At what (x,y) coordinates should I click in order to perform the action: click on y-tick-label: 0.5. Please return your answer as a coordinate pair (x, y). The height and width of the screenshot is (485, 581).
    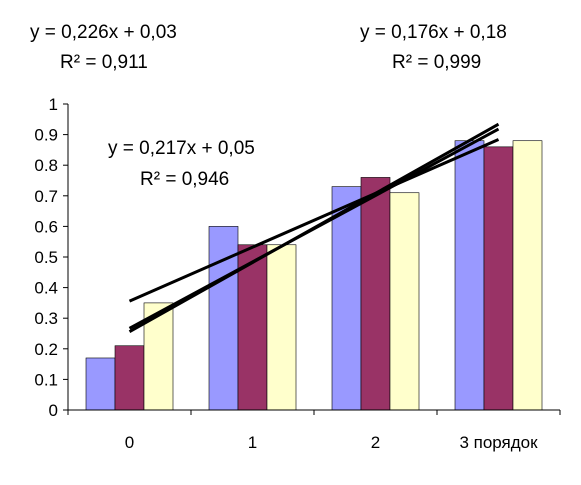
    Looking at the image, I should click on (46, 257).